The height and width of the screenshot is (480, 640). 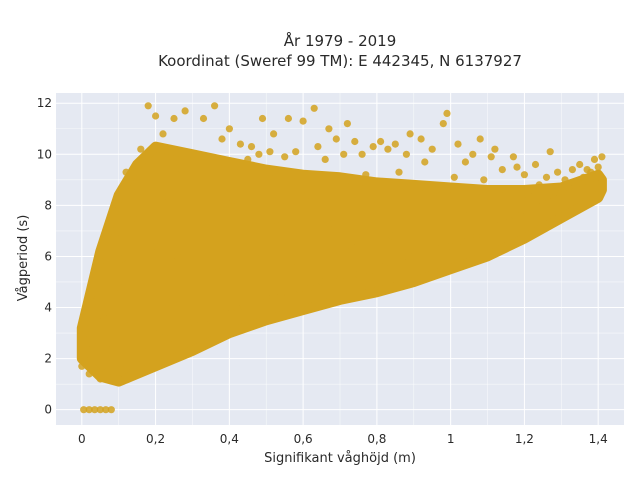 I want to click on y-tick-label: 6, so click(x=48, y=256).